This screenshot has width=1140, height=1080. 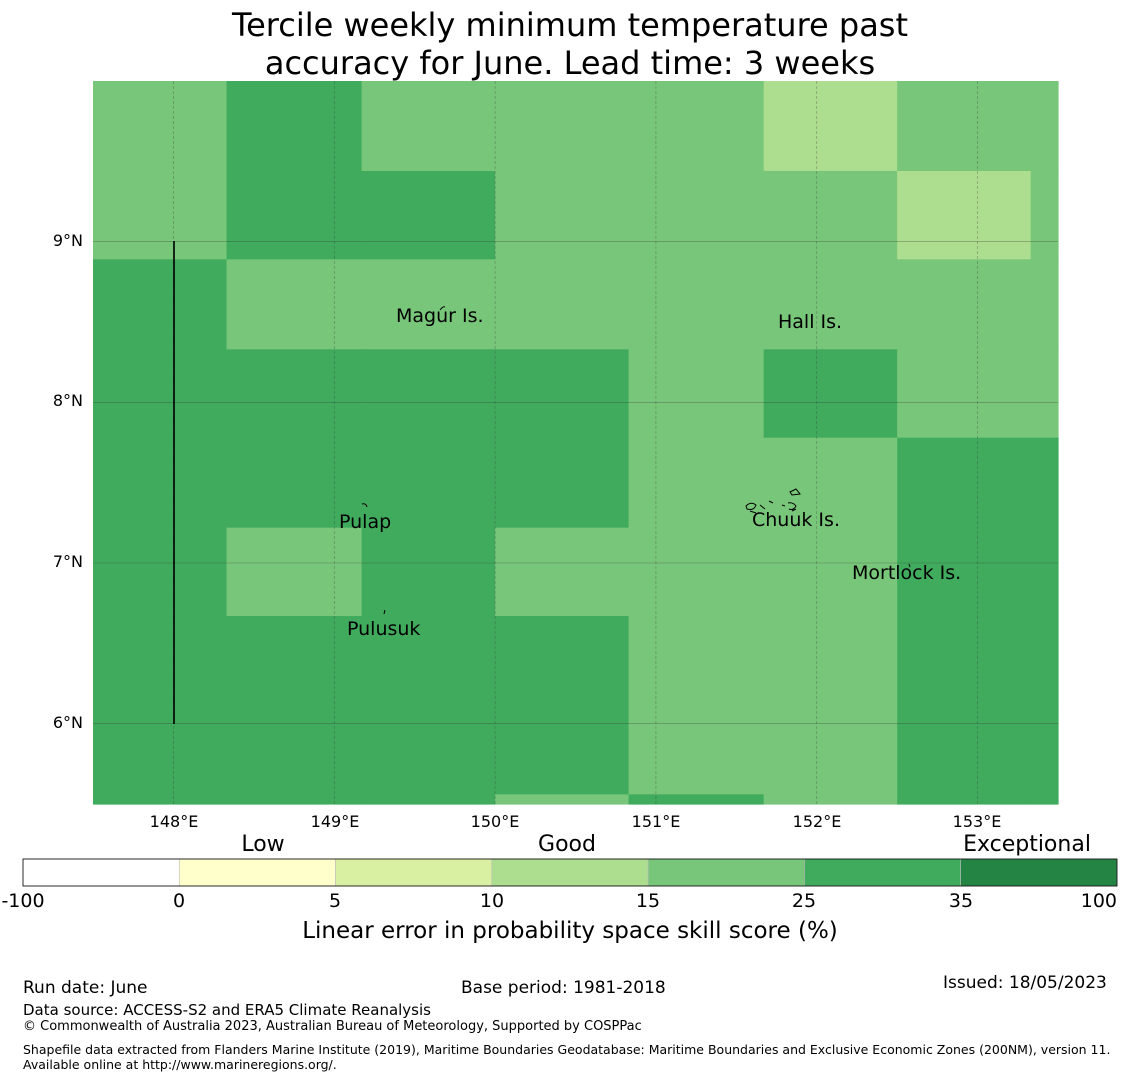 I want to click on chuuk-islands-outline, so click(x=773, y=501).